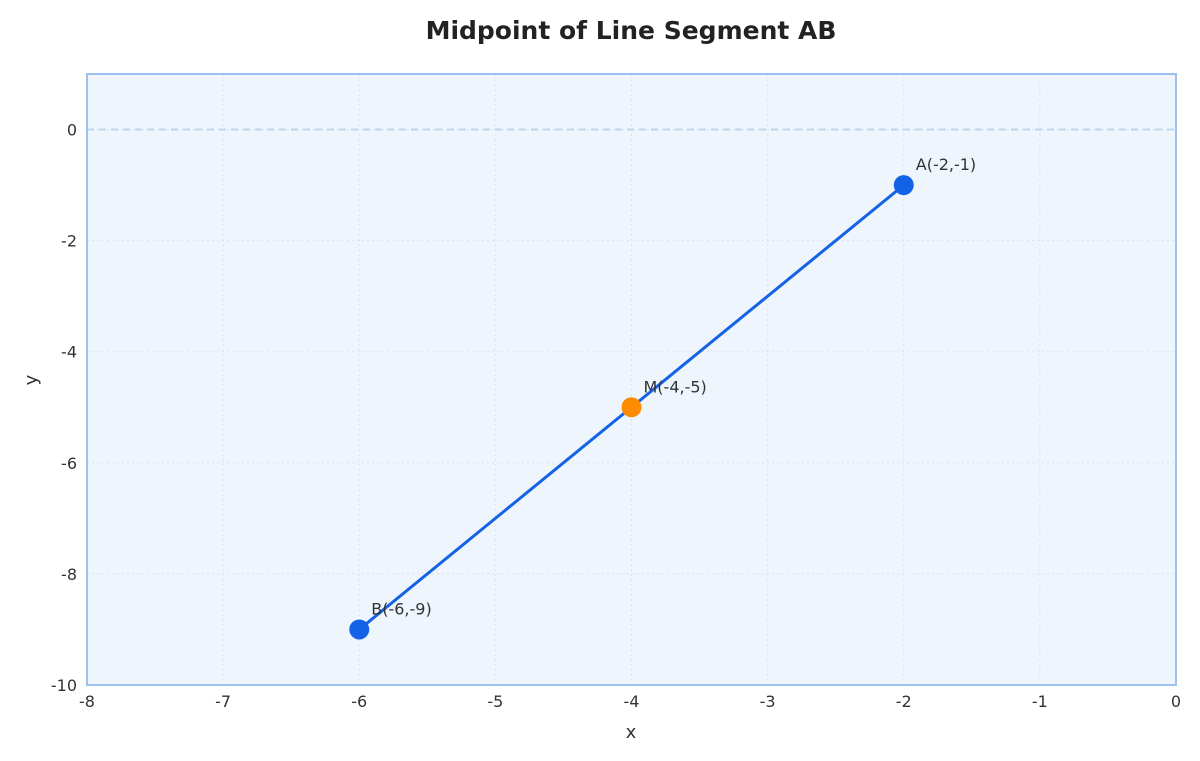 This screenshot has width=1200, height=761. I want to click on x-tick-label: -4, so click(632, 701).